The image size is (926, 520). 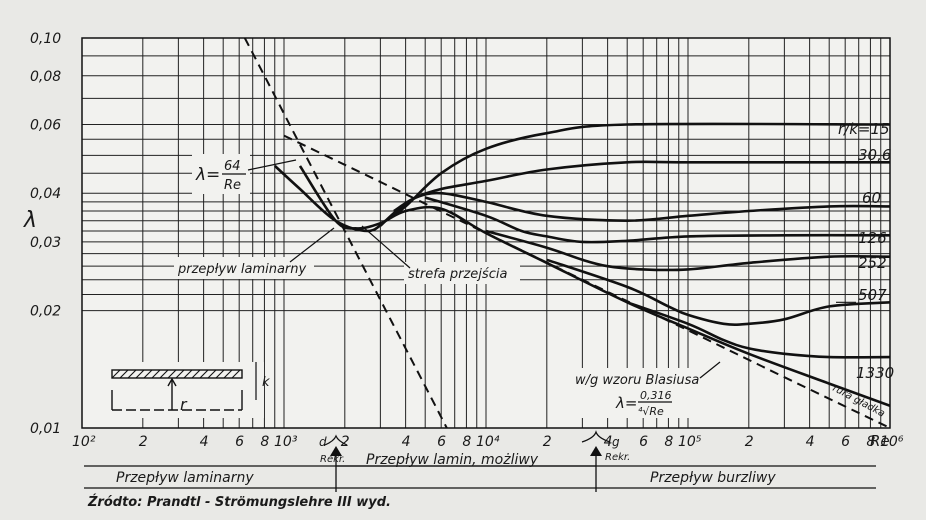 What do you see at coordinates (323, 442) in the screenshot?
I see `marker-d: d` at bounding box center [323, 442].